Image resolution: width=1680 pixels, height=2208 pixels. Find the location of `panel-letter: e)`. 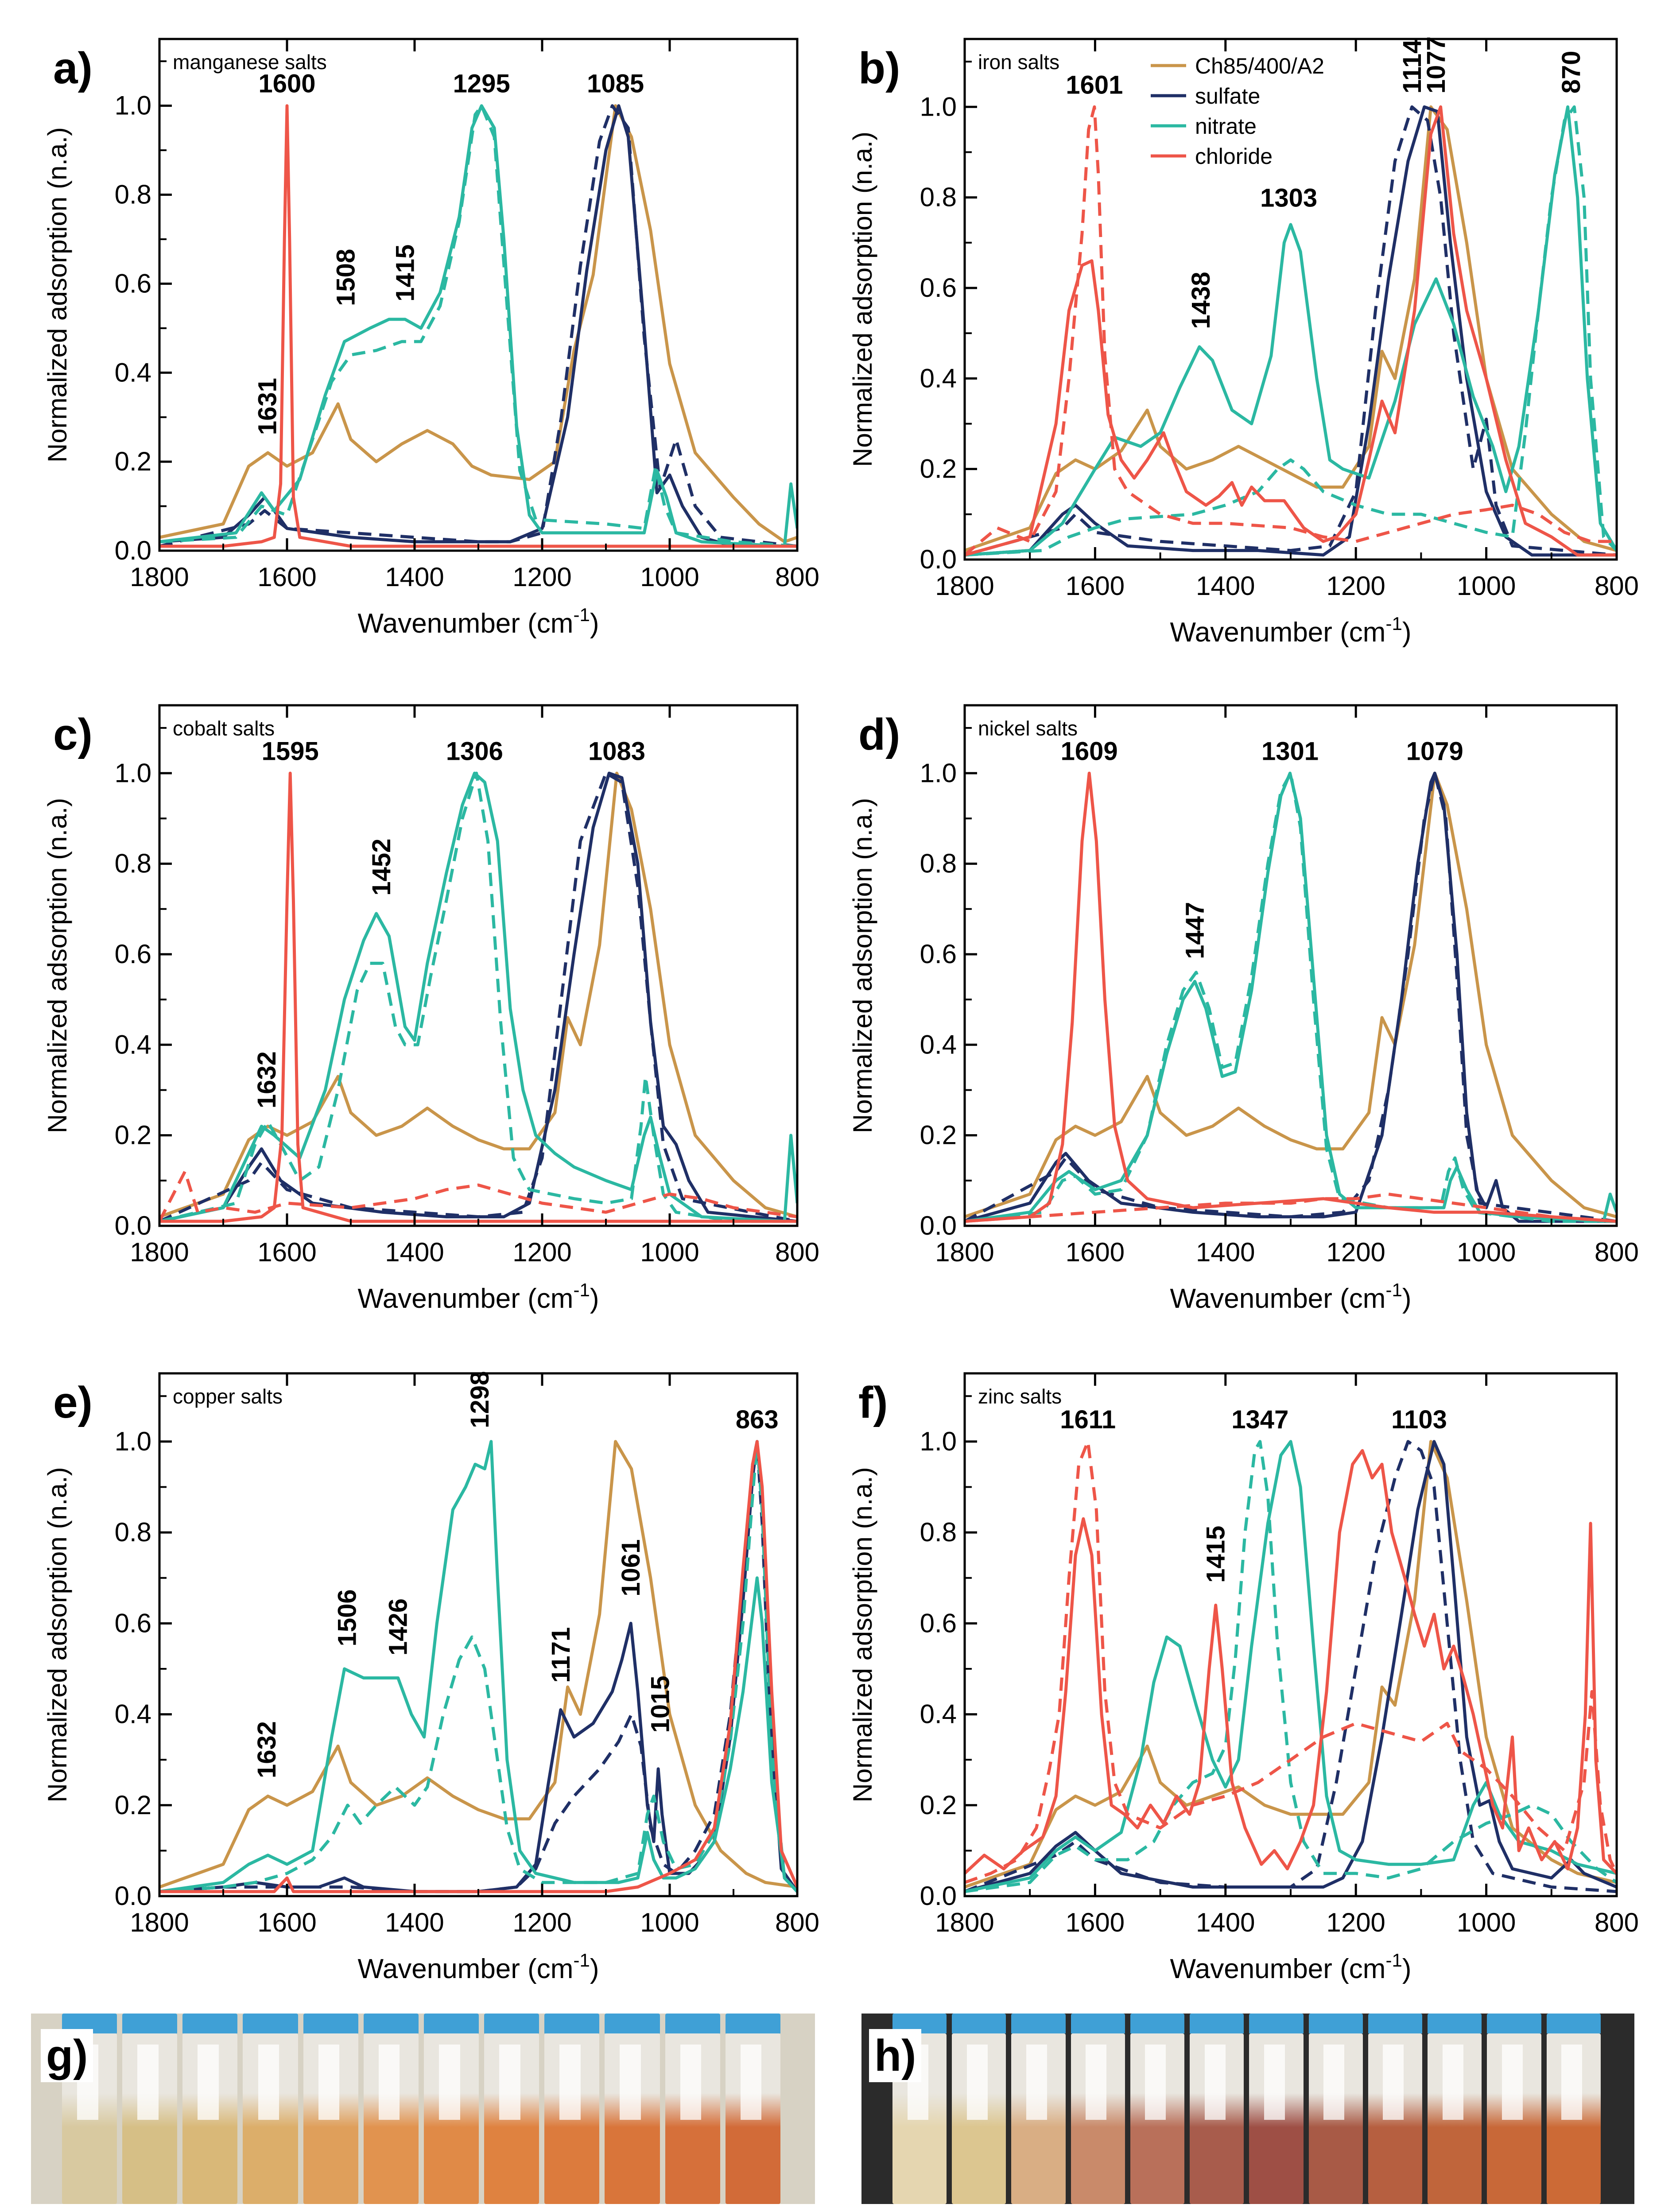

panel-letter: e) is located at coordinates (73, 1402).